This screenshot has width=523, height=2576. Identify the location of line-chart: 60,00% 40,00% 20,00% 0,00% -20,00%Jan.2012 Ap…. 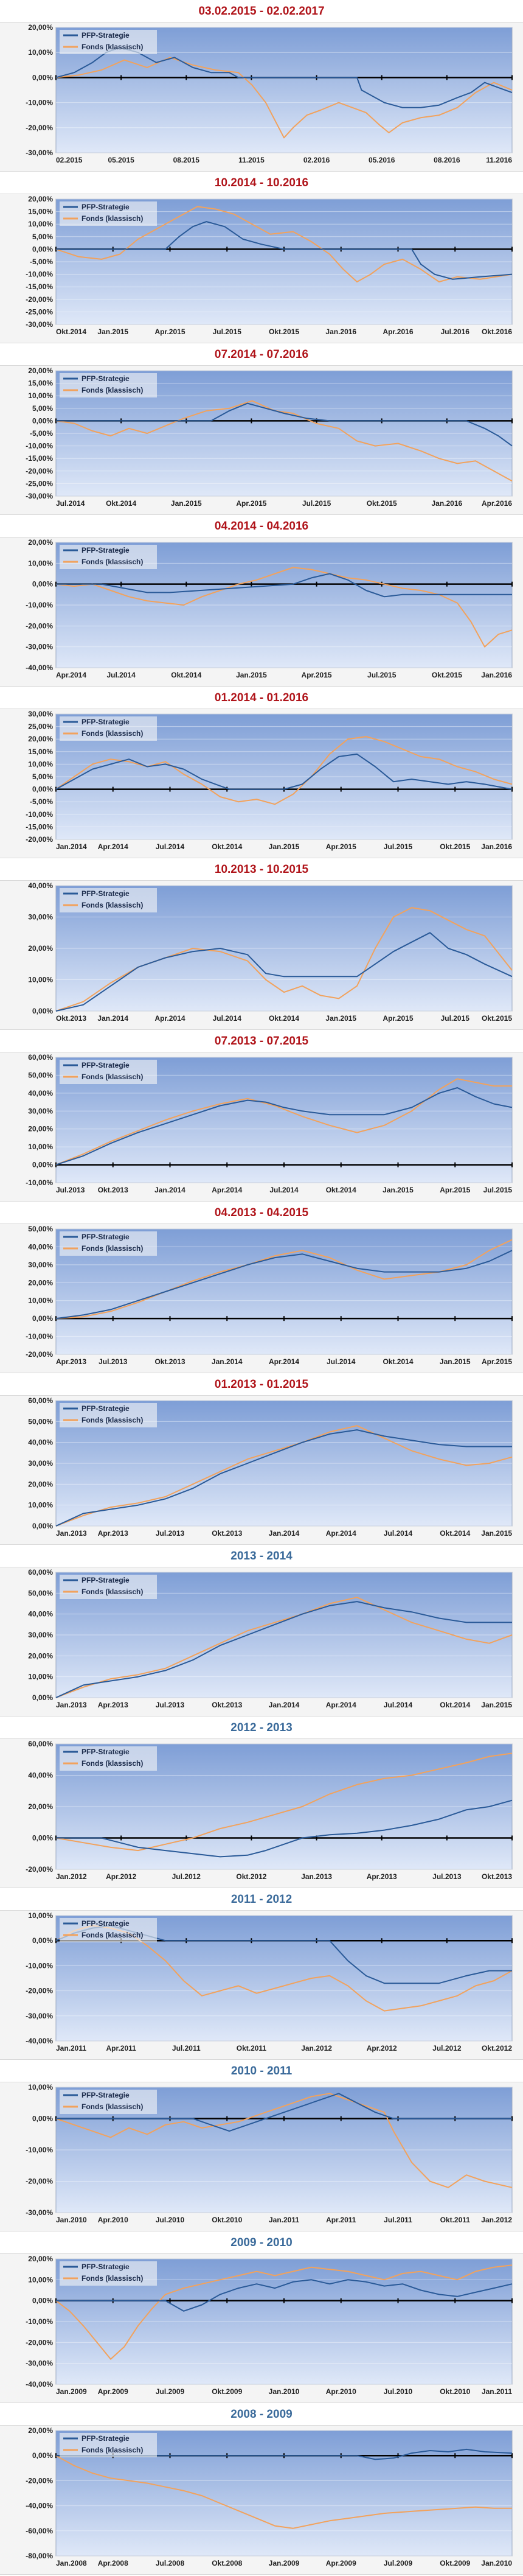
(269, 1810).